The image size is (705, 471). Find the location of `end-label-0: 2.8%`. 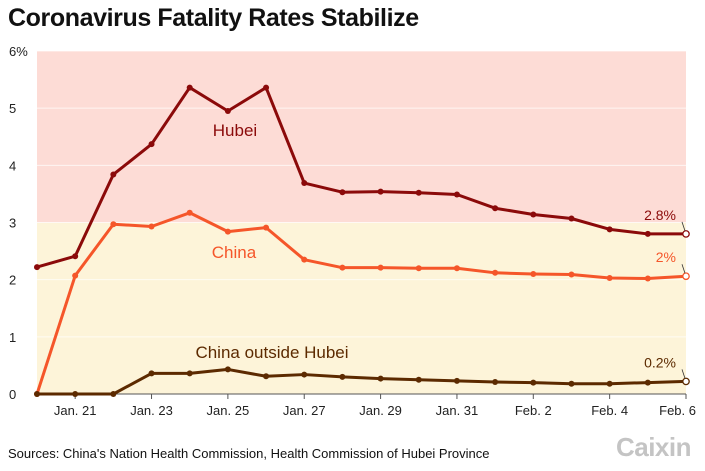

end-label-0: 2.8% is located at coordinates (660, 215).